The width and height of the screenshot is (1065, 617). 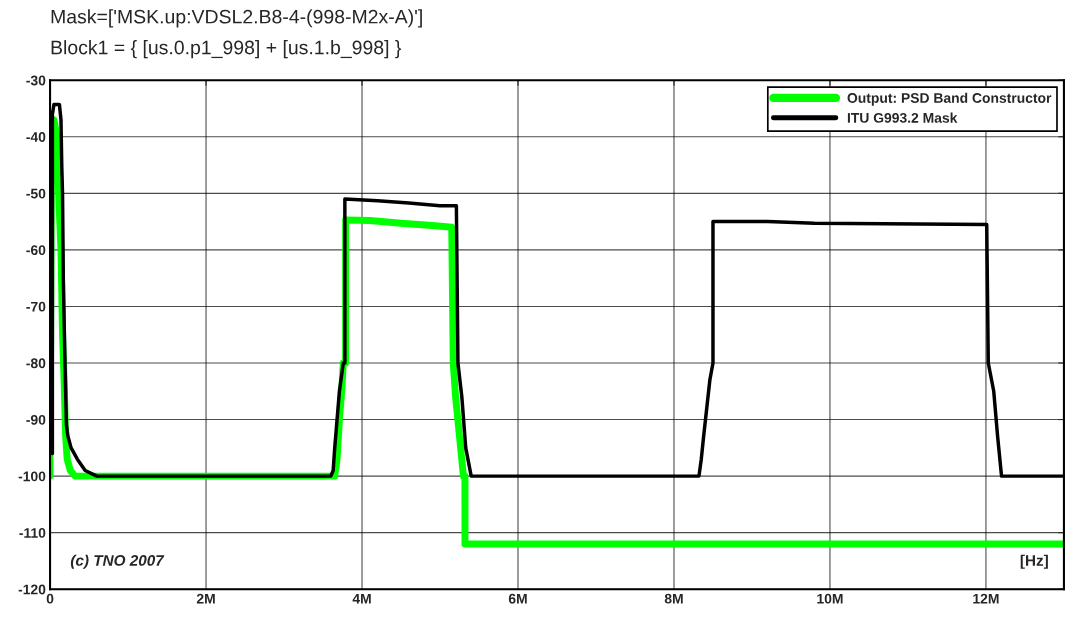 What do you see at coordinates (236, 18) in the screenshot?
I see `chart-title: Mask=['MSK.up:VDSL2.B8-4-(998-M2x-A)']` at bounding box center [236, 18].